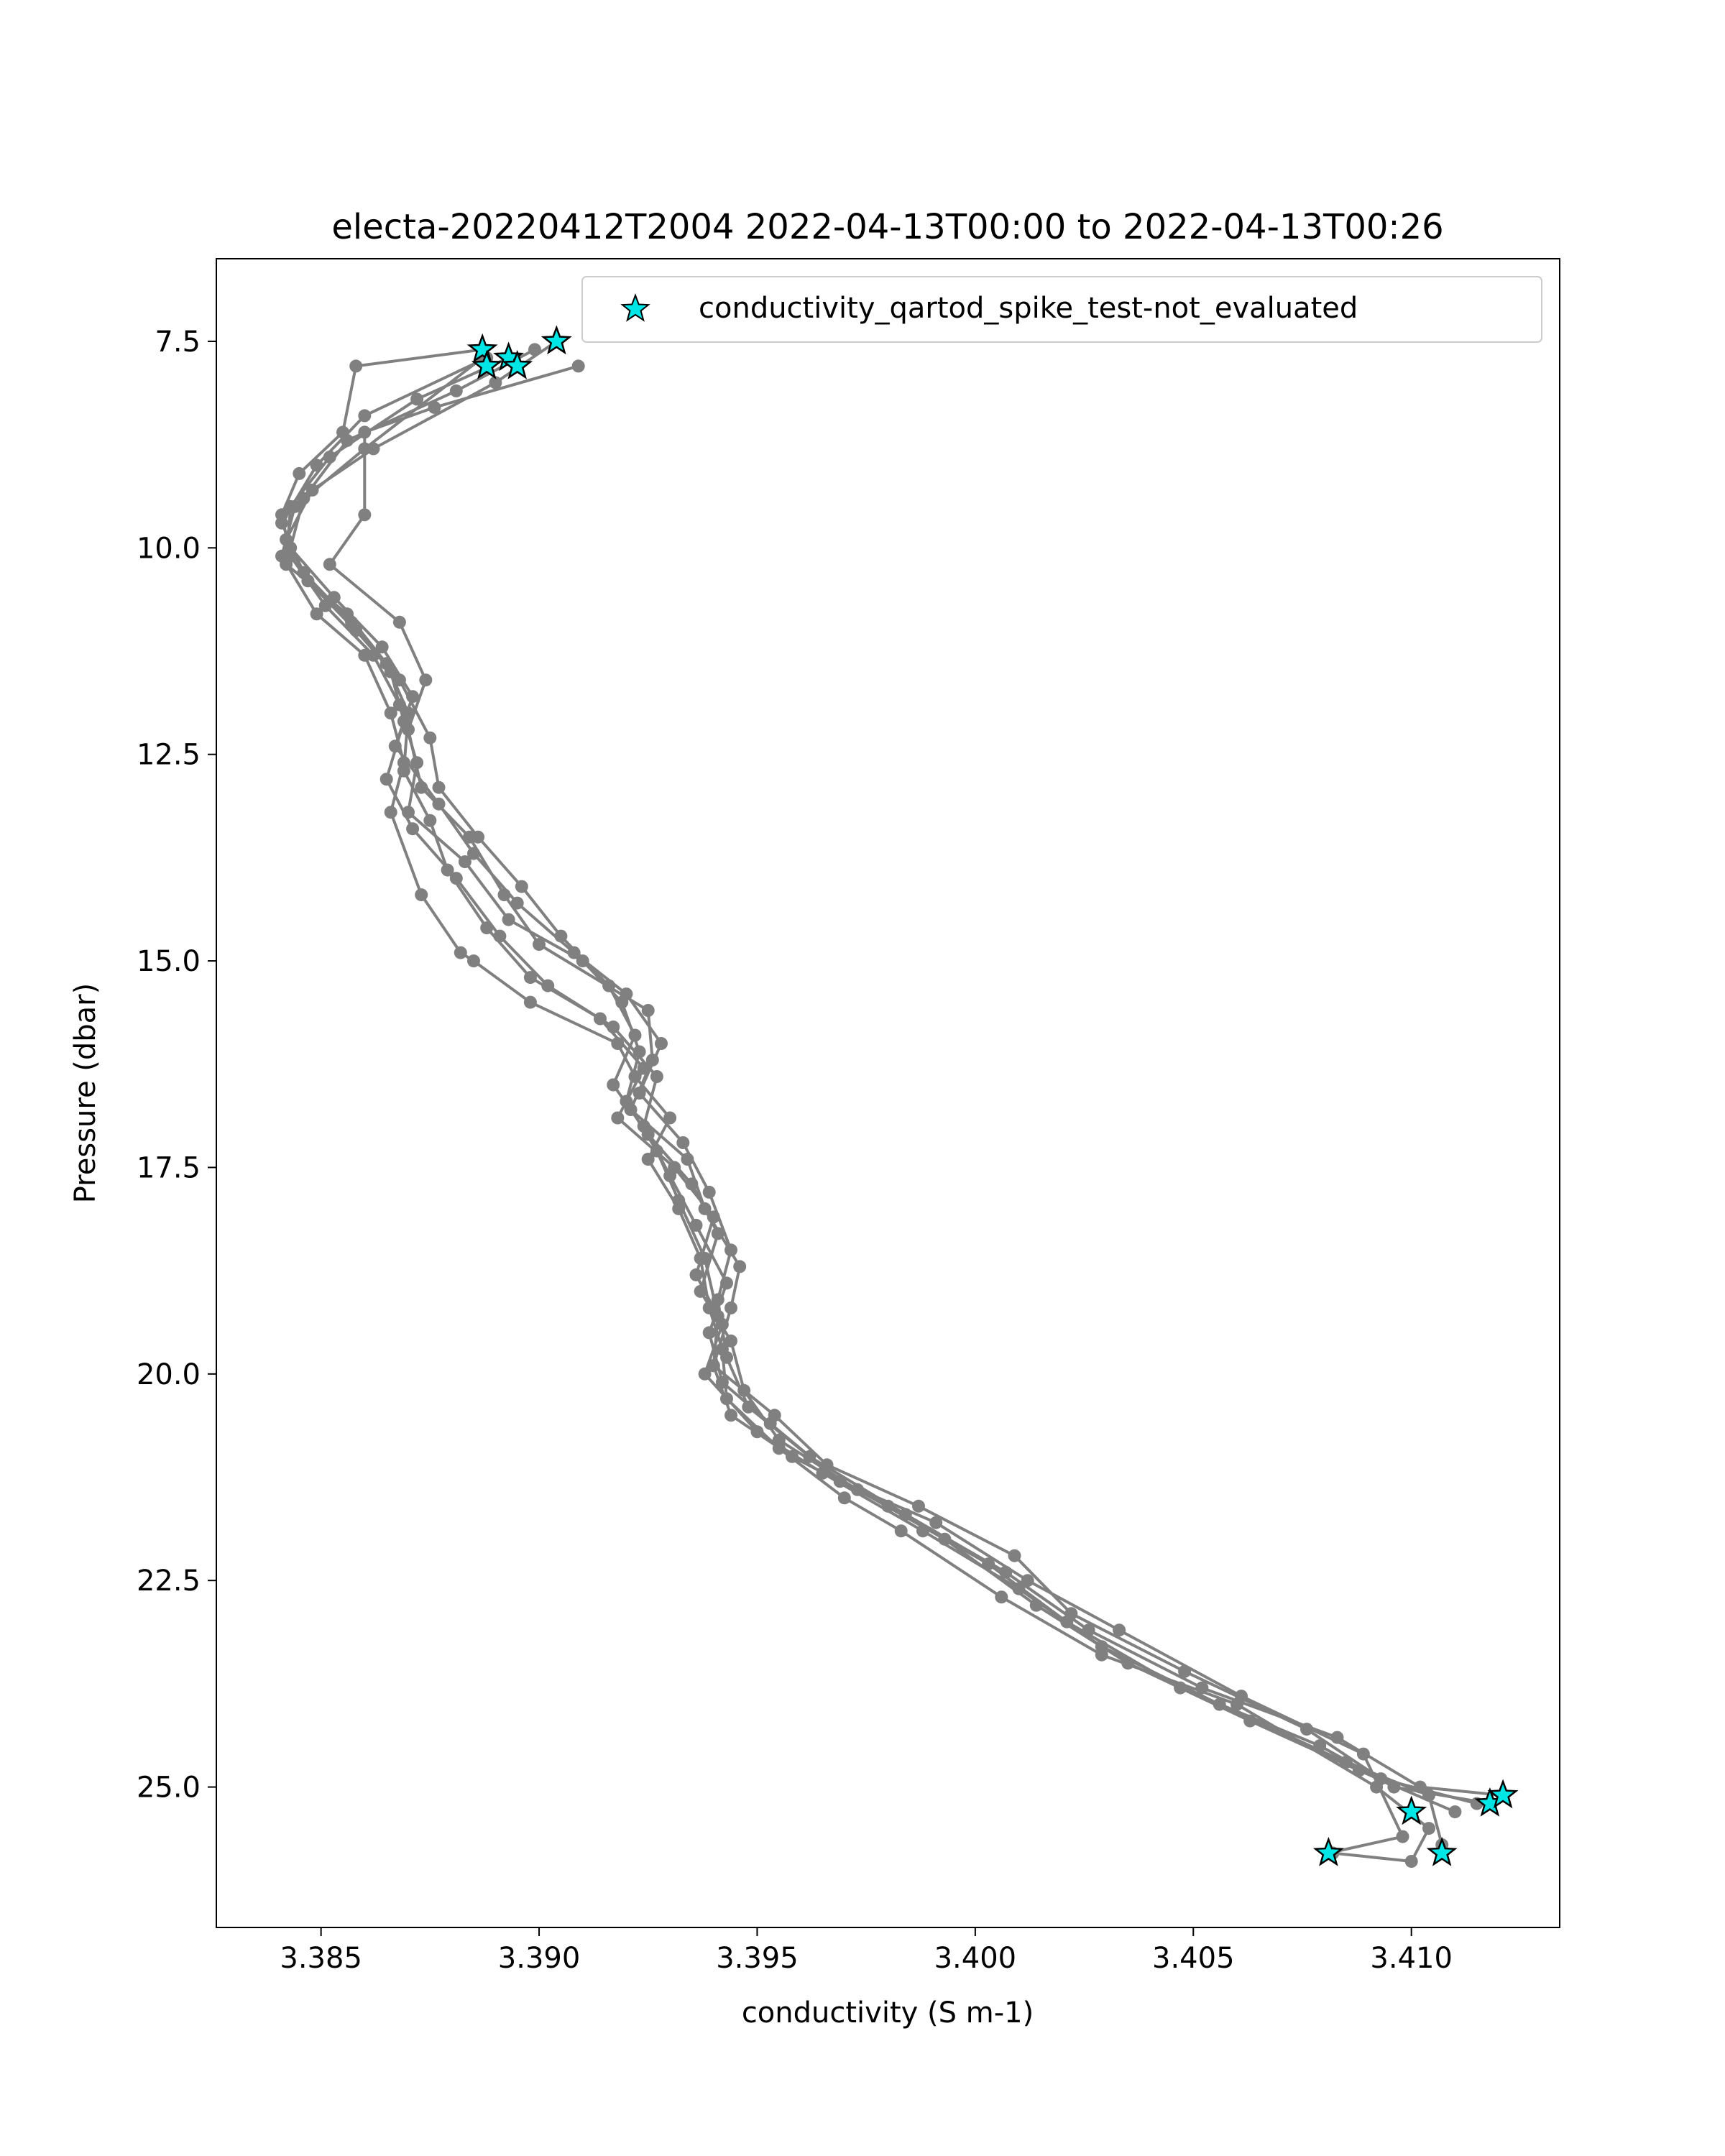 This screenshot has width=1725, height=2156. I want to click on y-axis-label: Pressure (dbar), so click(85, 1093).